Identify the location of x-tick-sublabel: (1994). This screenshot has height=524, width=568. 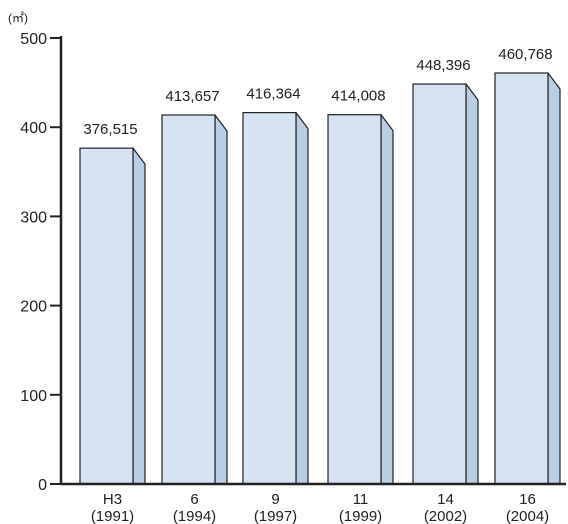
(194, 516).